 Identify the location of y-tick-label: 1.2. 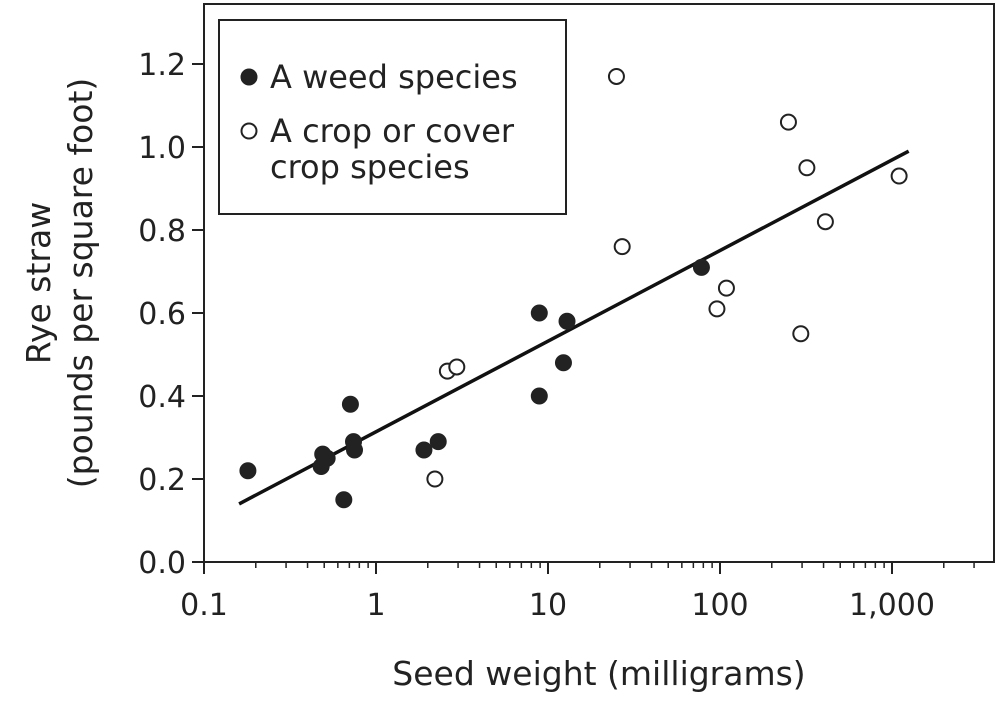
(162, 65).